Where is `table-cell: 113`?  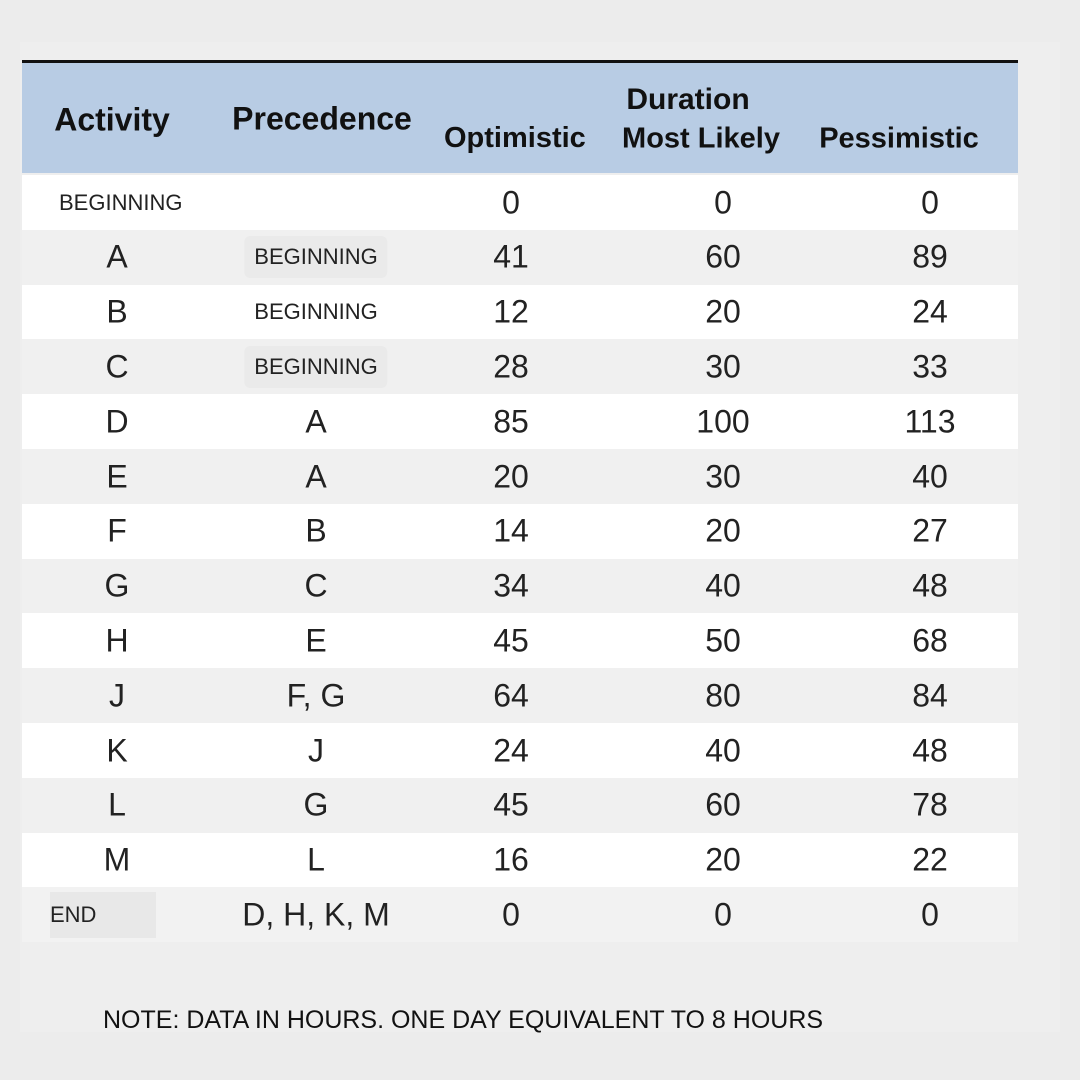 table-cell: 113 is located at coordinates (930, 421).